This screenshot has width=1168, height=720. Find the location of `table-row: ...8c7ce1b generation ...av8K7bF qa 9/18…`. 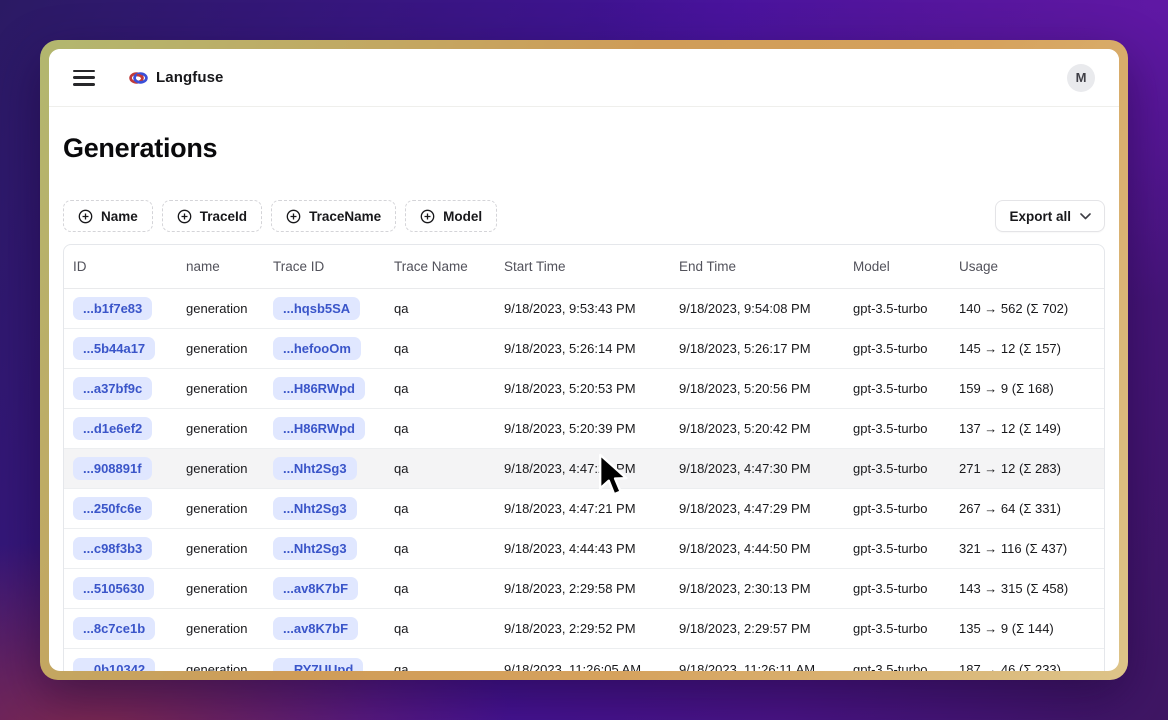

table-row: ...8c7ce1b generation ...av8K7bF qa 9/18… is located at coordinates (584, 629).